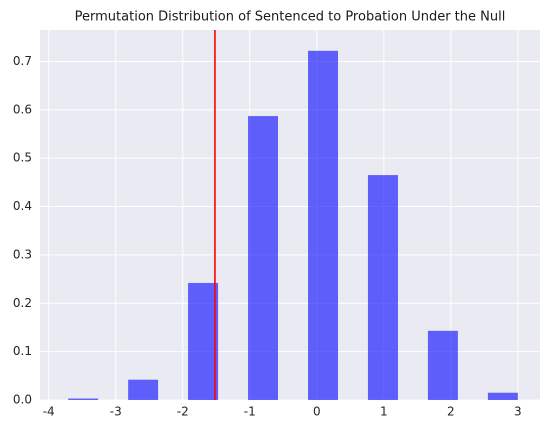 Image resolution: width=550 pixels, height=437 pixels. Describe the element at coordinates (384, 412) in the screenshot. I see `x-tick-label: 1` at that location.